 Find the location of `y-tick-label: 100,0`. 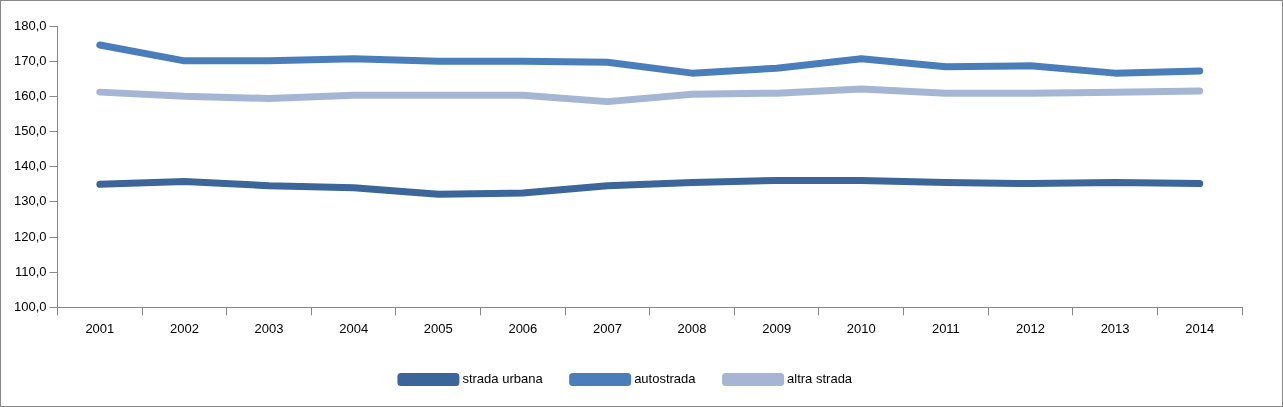

y-tick-label: 100,0 is located at coordinates (30, 306).